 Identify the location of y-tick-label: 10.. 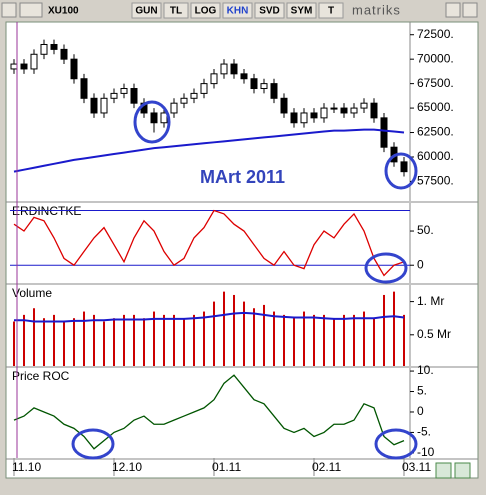
(425, 370).